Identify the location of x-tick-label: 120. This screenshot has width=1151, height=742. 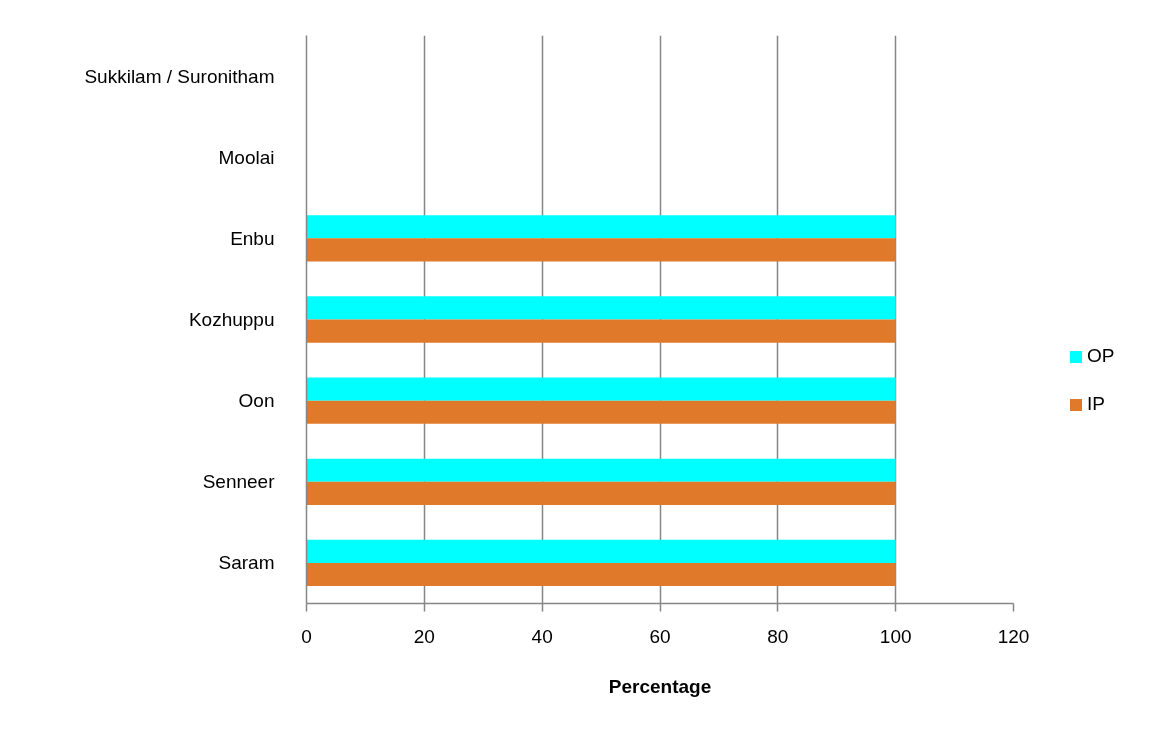
(1013, 636).